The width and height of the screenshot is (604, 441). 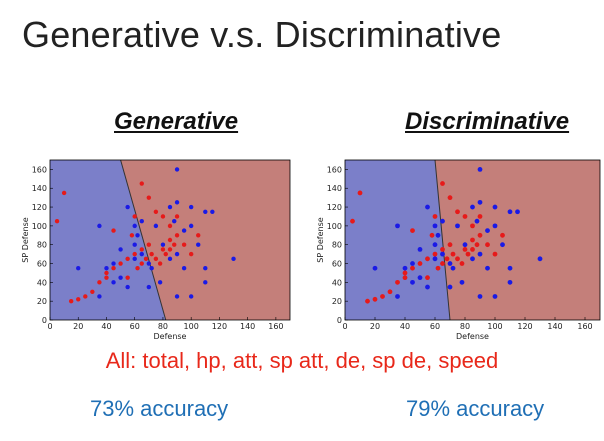 I want to click on y-tick-label: 80, so click(x=42, y=245).